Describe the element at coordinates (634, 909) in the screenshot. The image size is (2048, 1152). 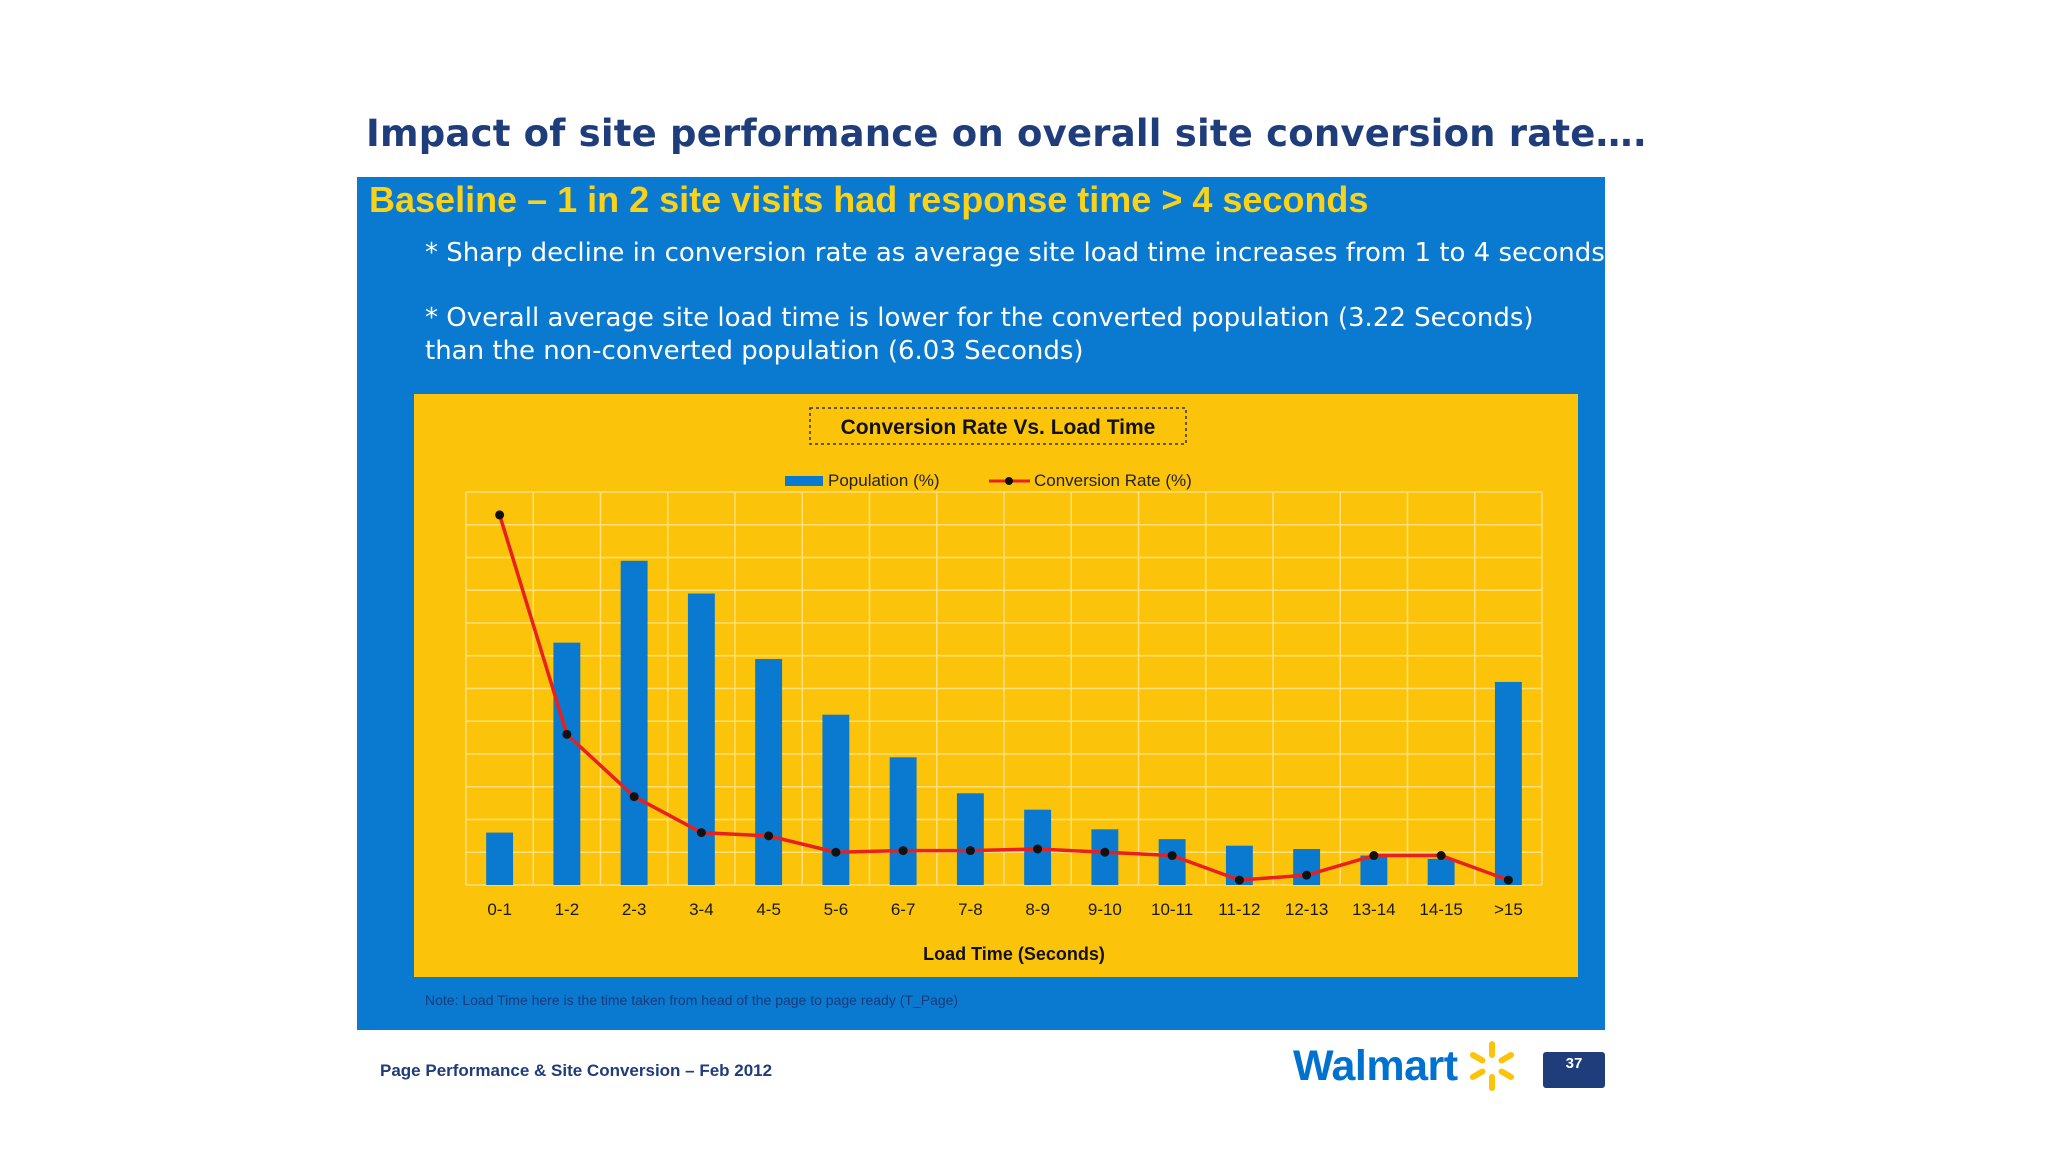
I see `x-tick-label: 2-3` at that location.